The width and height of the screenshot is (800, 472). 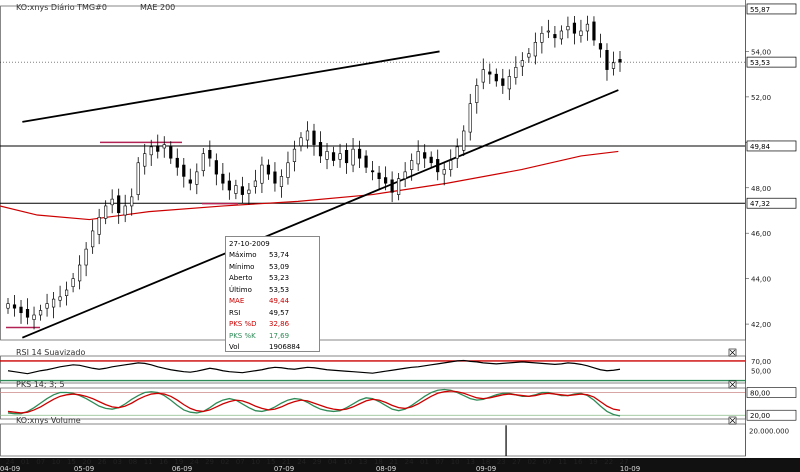 I want to click on info-row: PKS %D 32,86, so click(x=272, y=325).